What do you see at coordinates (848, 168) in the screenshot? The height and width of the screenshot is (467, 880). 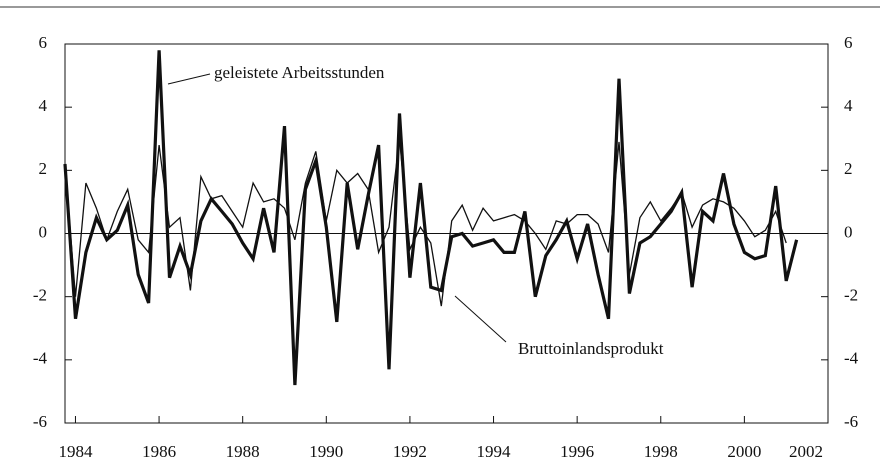 I see `y2-tick-label: 2` at bounding box center [848, 168].